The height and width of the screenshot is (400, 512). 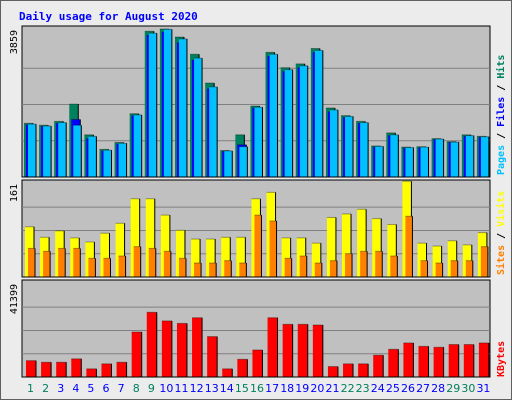 I want to click on x-tick-label-11: 11, so click(x=182, y=388).